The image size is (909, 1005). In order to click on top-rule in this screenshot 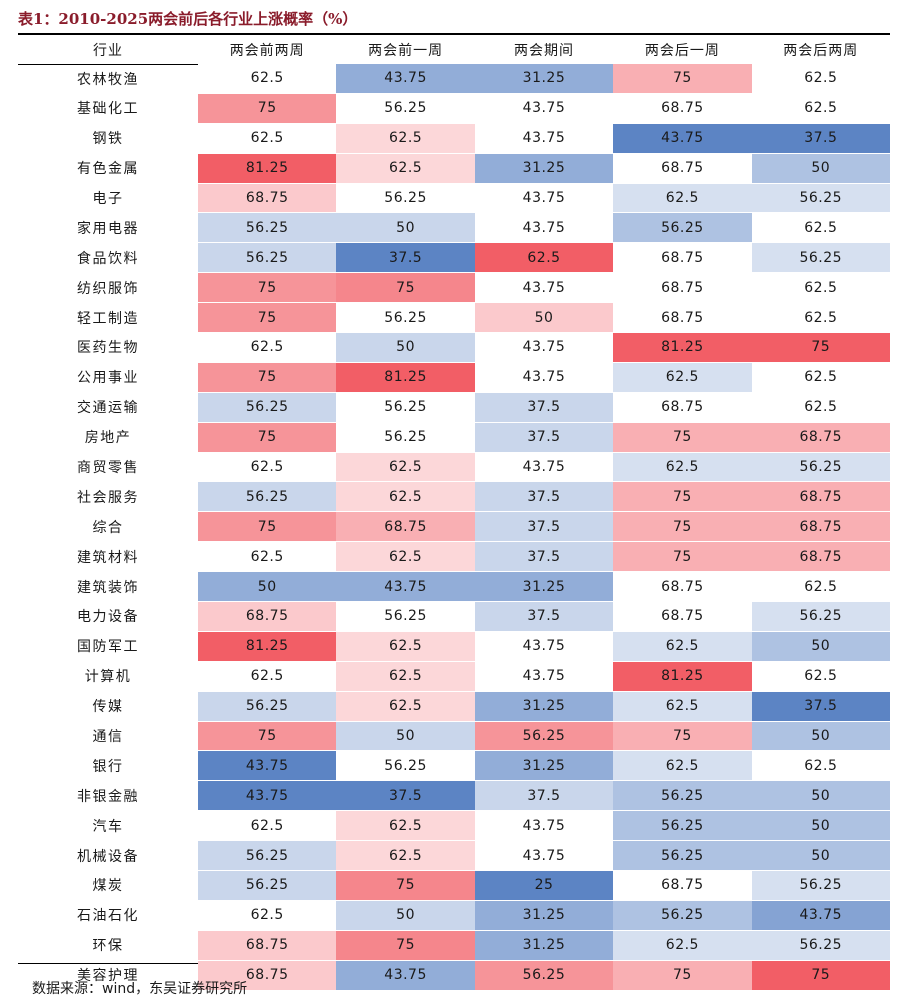, I will do `click(454, 34)`.